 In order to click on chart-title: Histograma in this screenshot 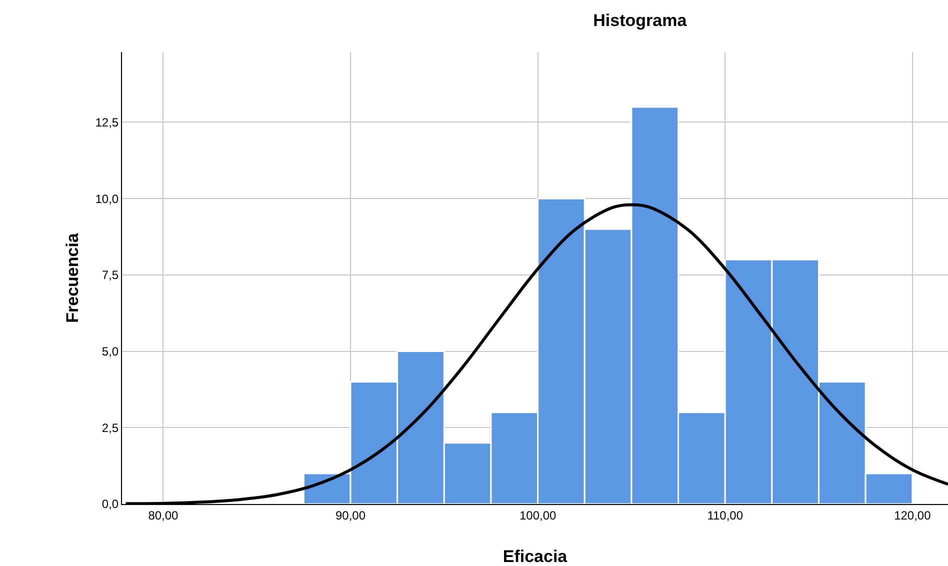, I will do `click(640, 20)`.